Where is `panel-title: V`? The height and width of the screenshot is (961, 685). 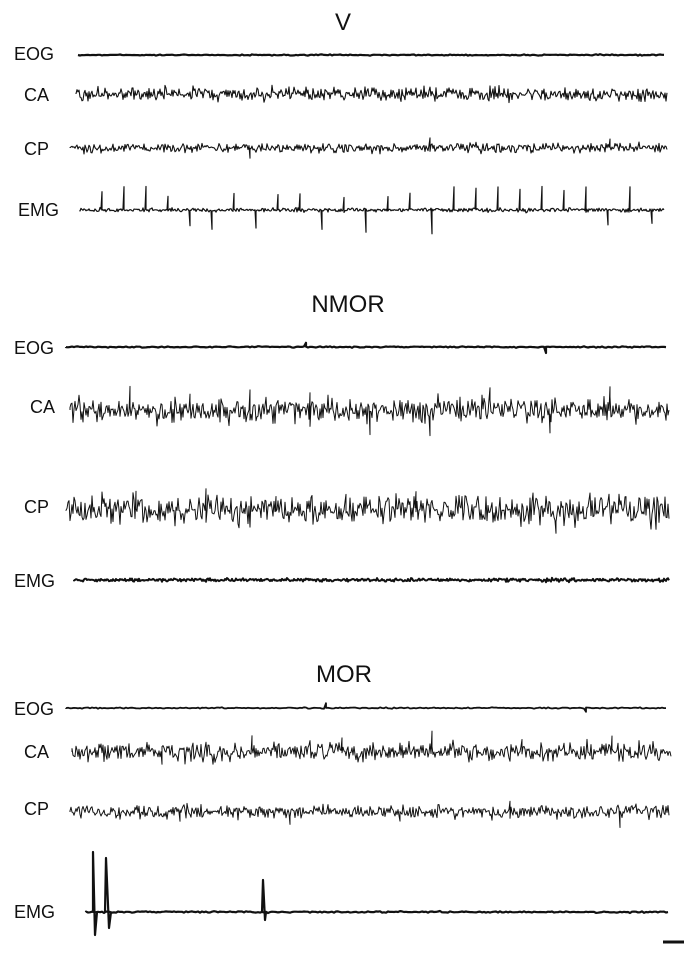
panel-title: V is located at coordinates (343, 22).